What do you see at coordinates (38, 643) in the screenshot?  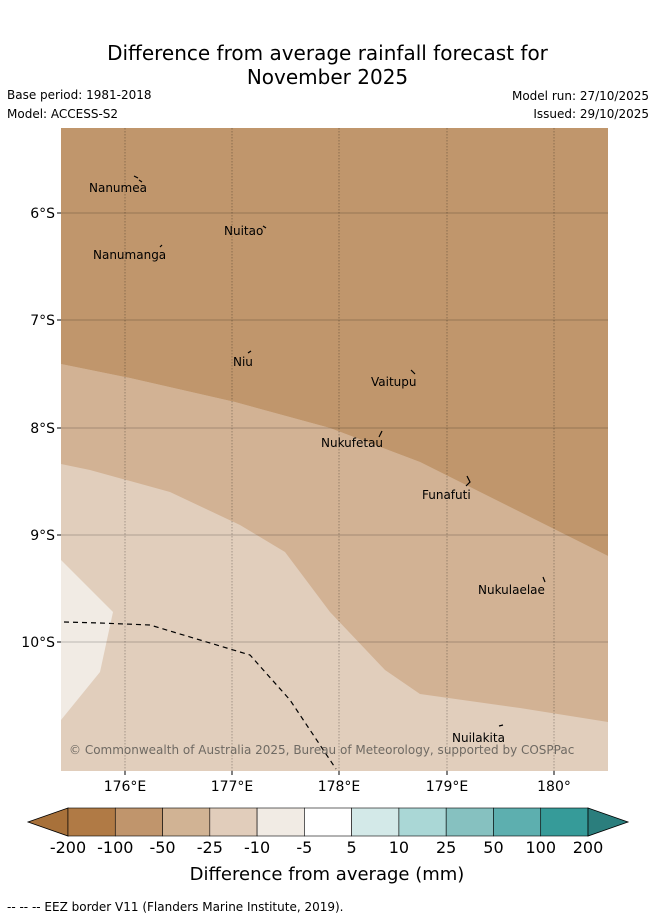 I see `lat-tick-label: 10°S` at bounding box center [38, 643].